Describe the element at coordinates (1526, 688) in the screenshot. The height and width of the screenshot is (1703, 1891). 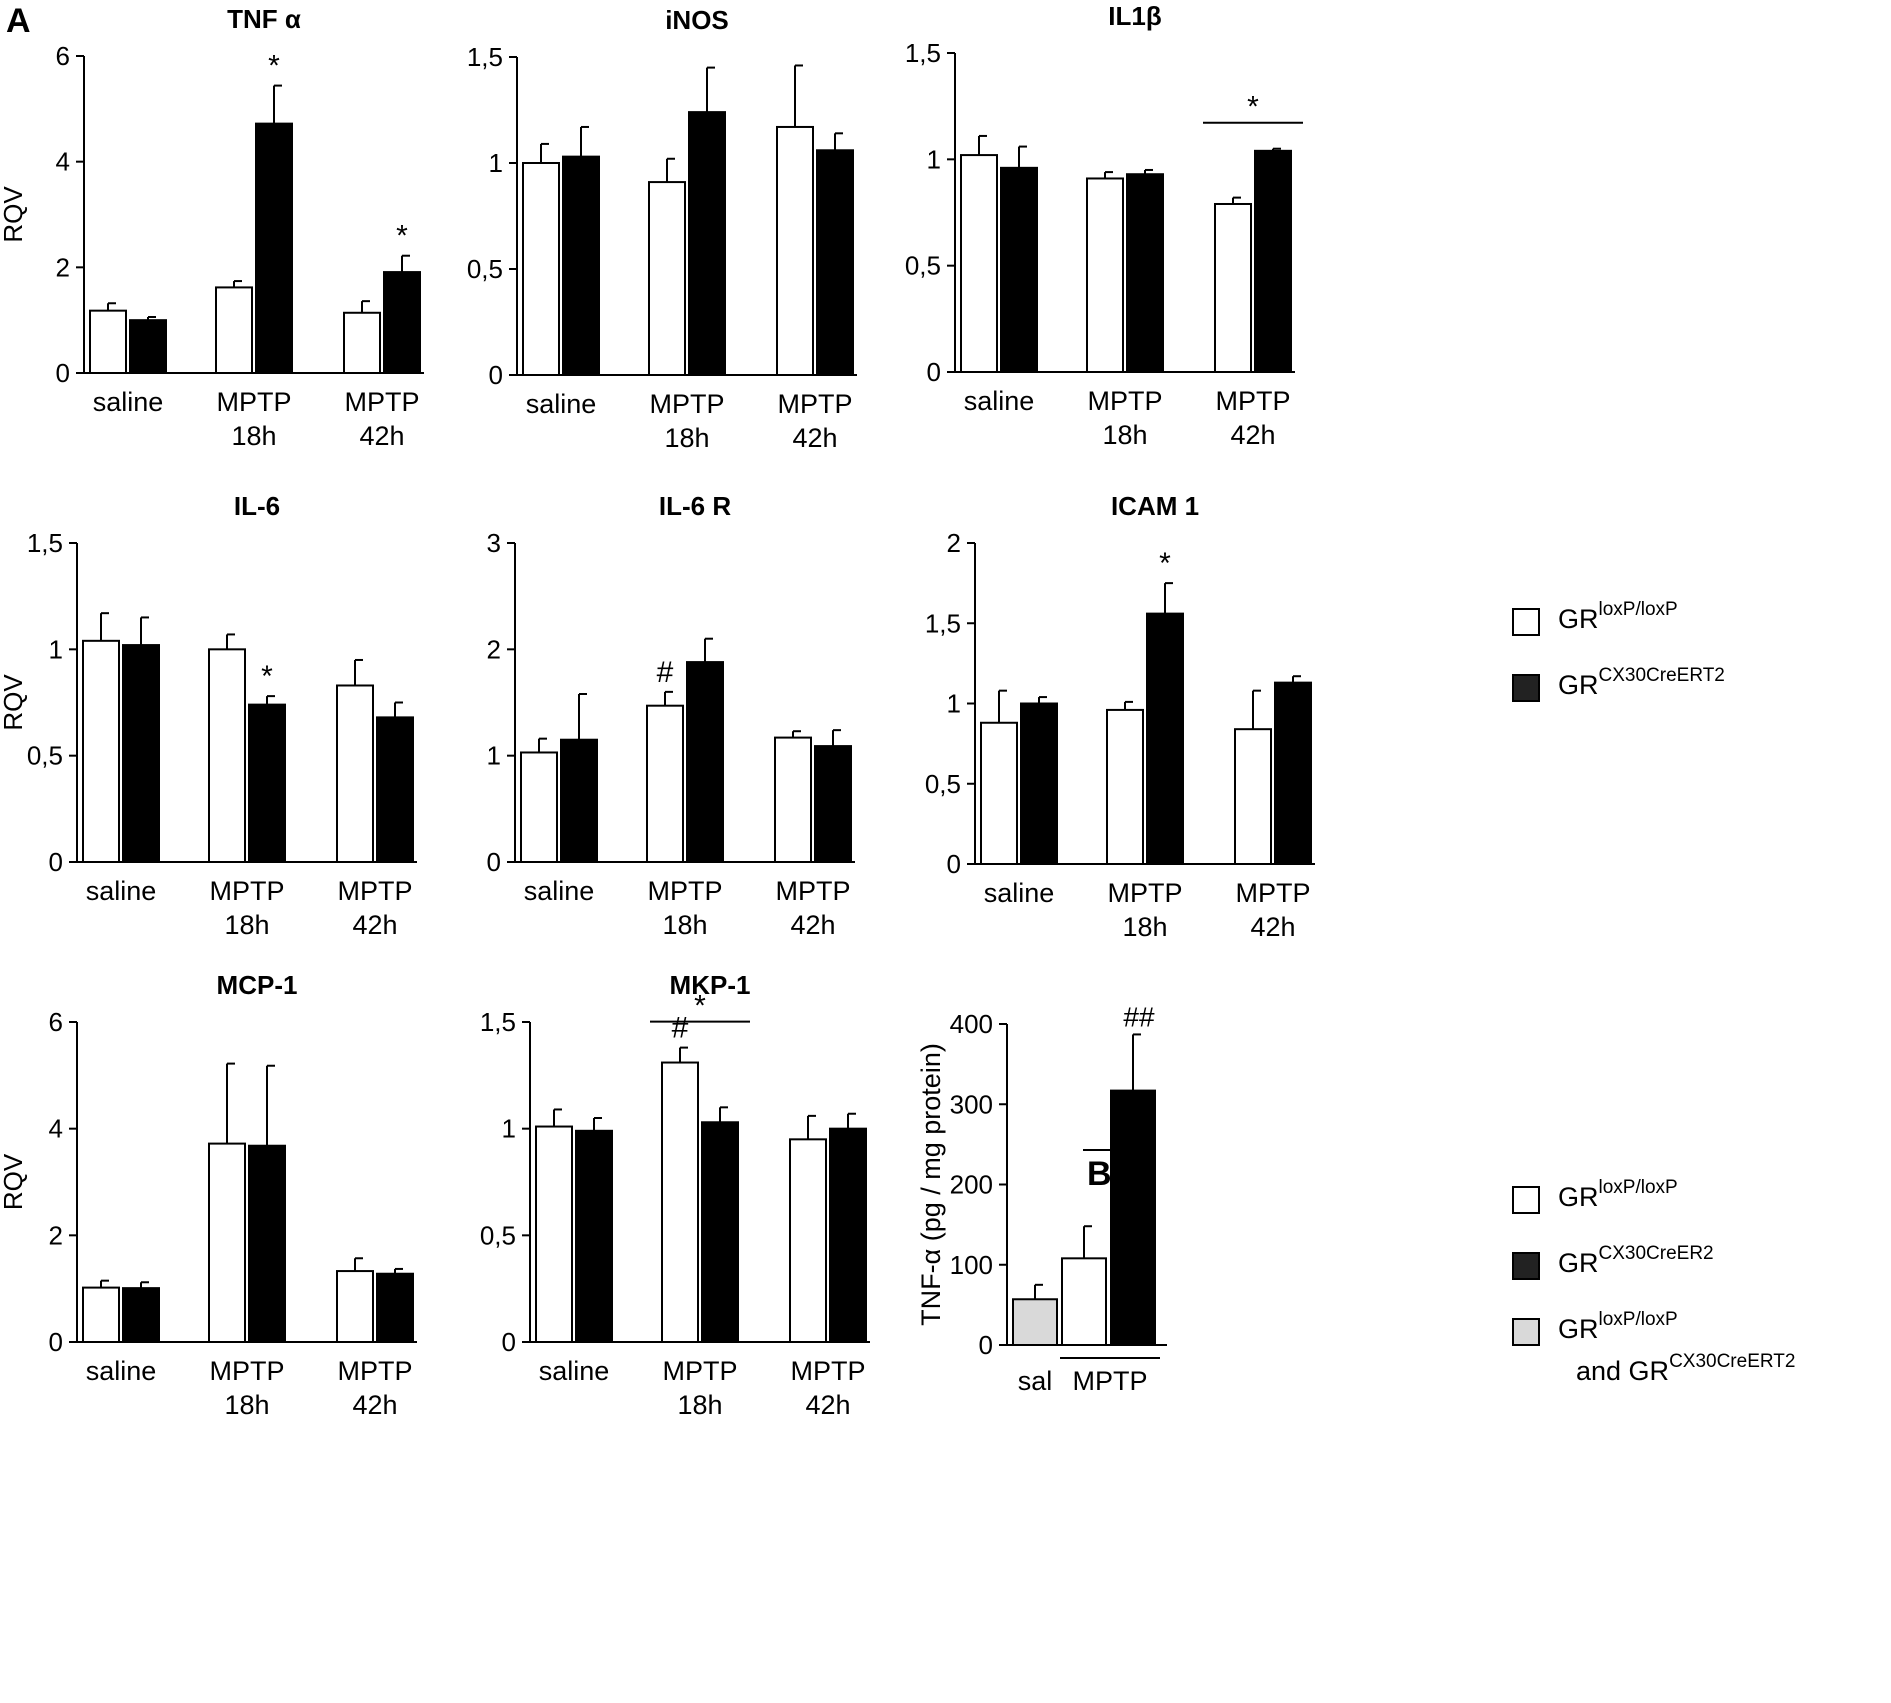
I see `legend-swatch-black` at that location.